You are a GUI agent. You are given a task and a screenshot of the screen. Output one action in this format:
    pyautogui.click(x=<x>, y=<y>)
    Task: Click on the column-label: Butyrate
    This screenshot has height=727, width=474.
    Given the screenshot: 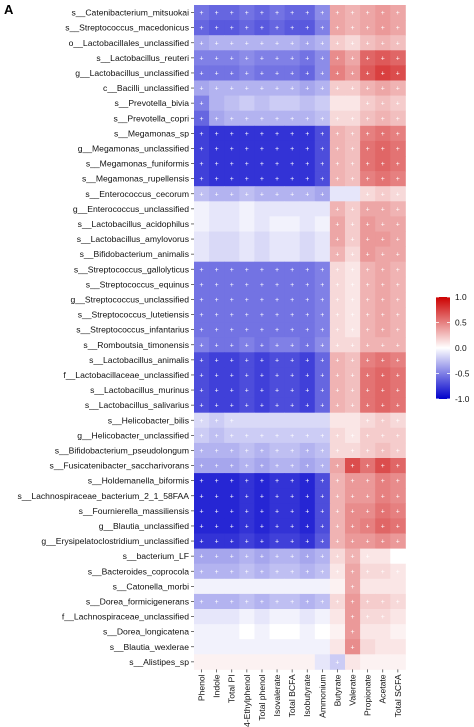 What is the action you would take?
    pyautogui.click(x=337, y=690)
    